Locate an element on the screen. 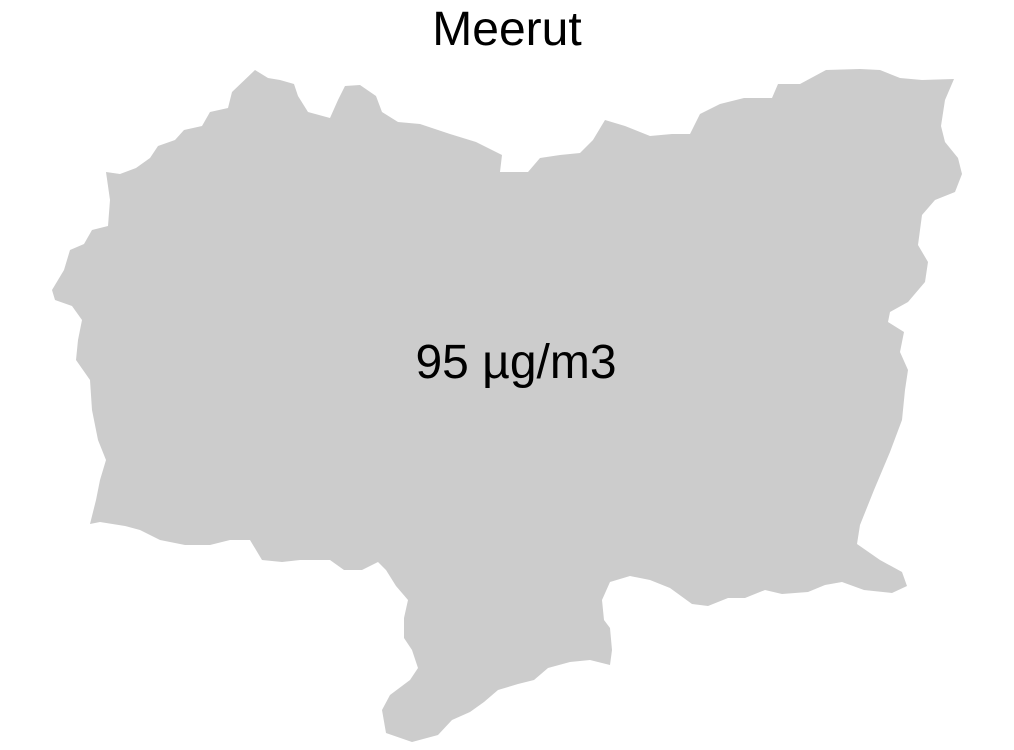  map-title: Meerut is located at coordinates (507, 29).